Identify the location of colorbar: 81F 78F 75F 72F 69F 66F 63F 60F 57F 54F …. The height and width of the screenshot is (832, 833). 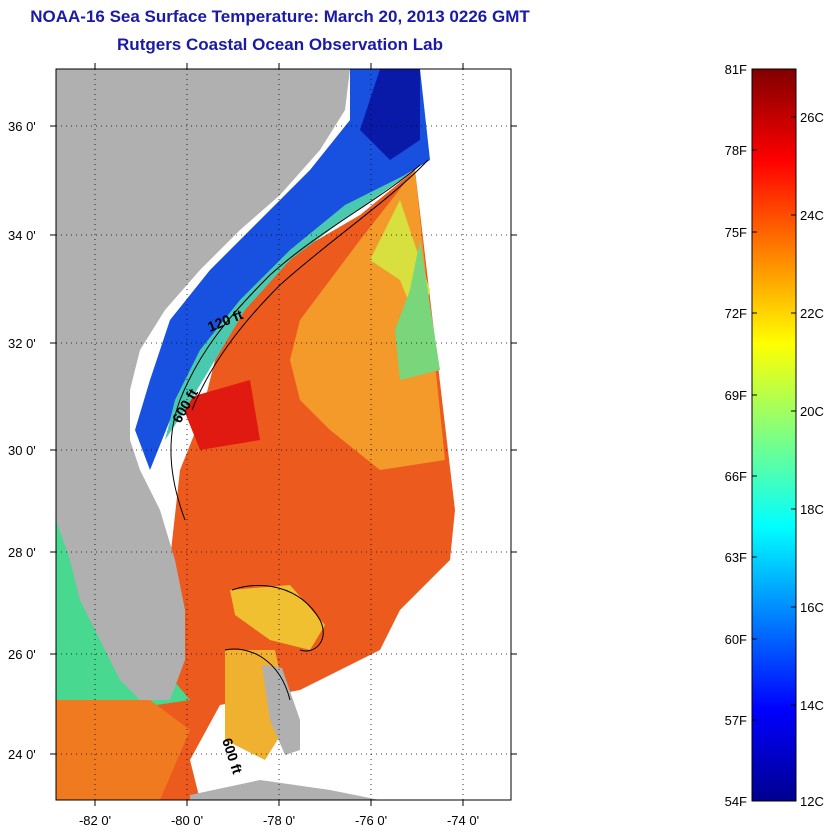
(774, 435).